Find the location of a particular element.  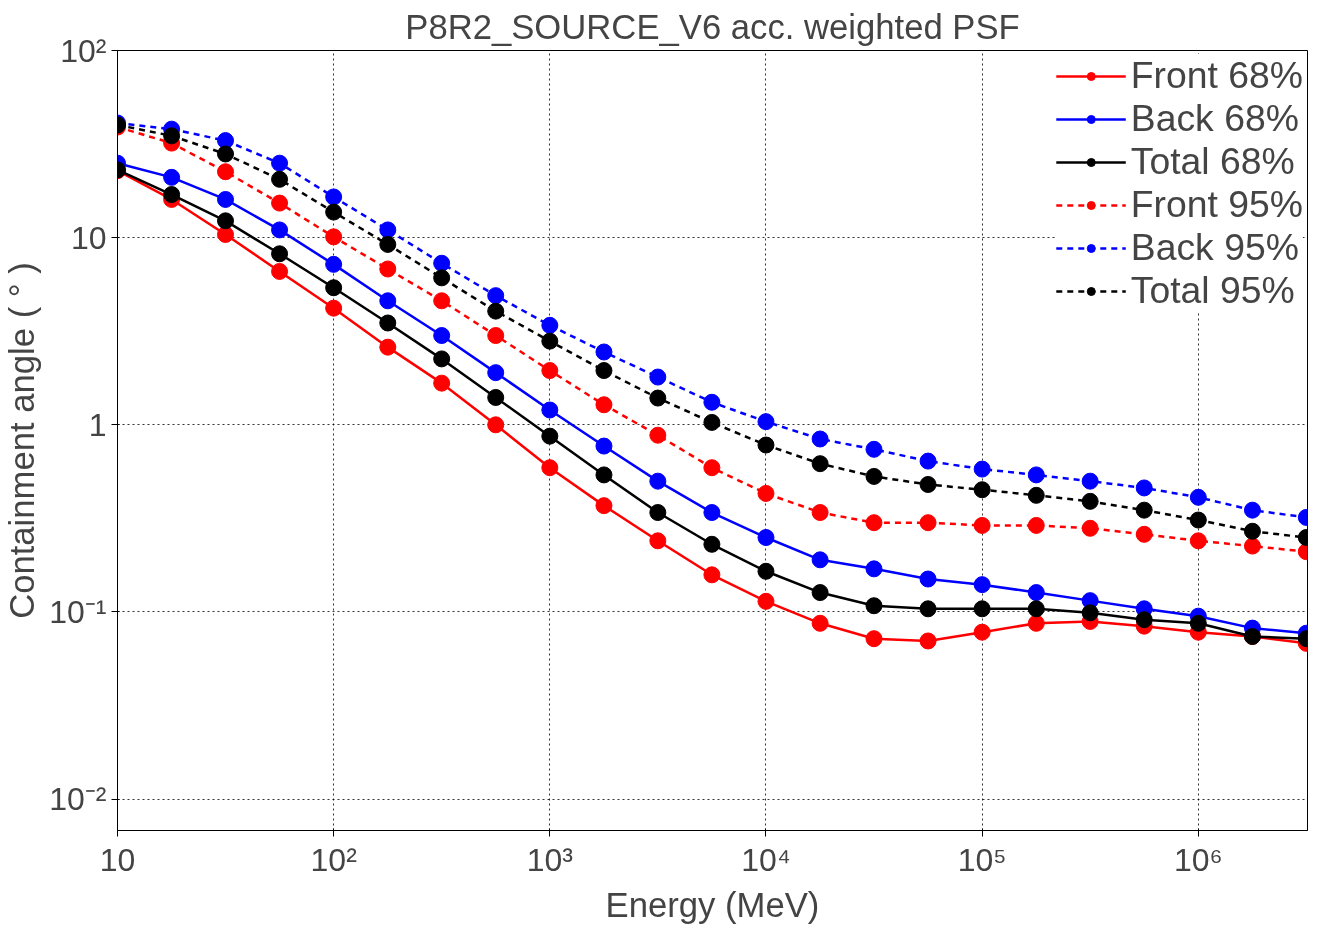

y-tick-label: 10⁻¹ is located at coordinates (78, 611).